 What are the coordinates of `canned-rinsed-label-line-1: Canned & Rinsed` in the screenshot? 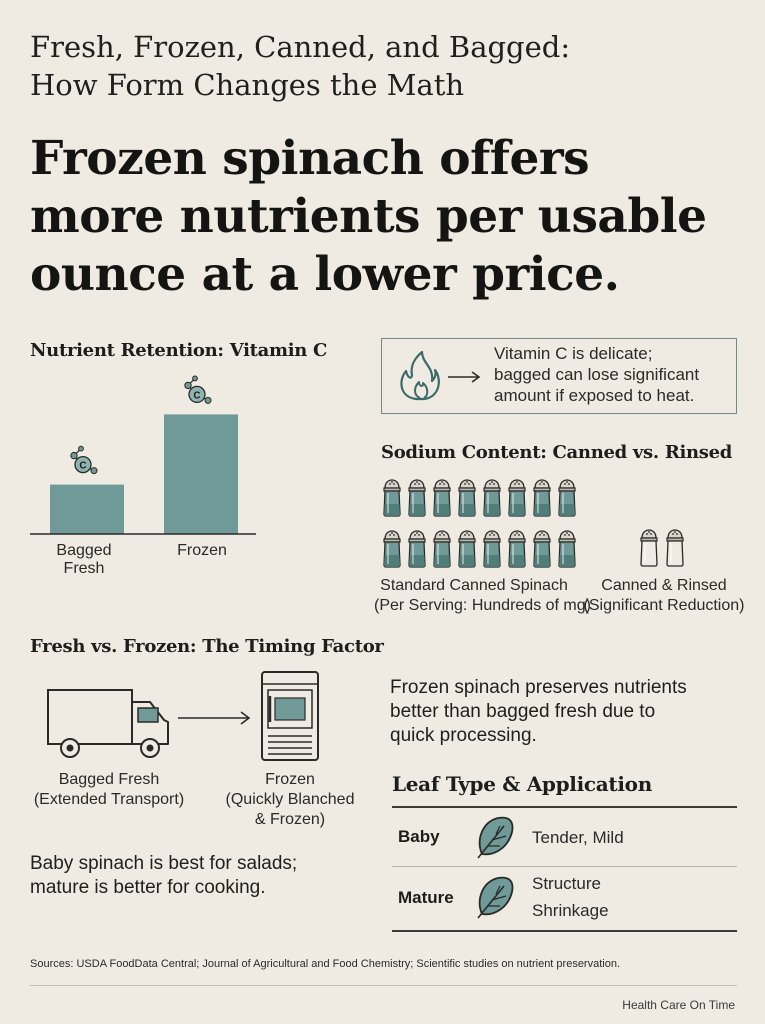 It's located at (664, 585).